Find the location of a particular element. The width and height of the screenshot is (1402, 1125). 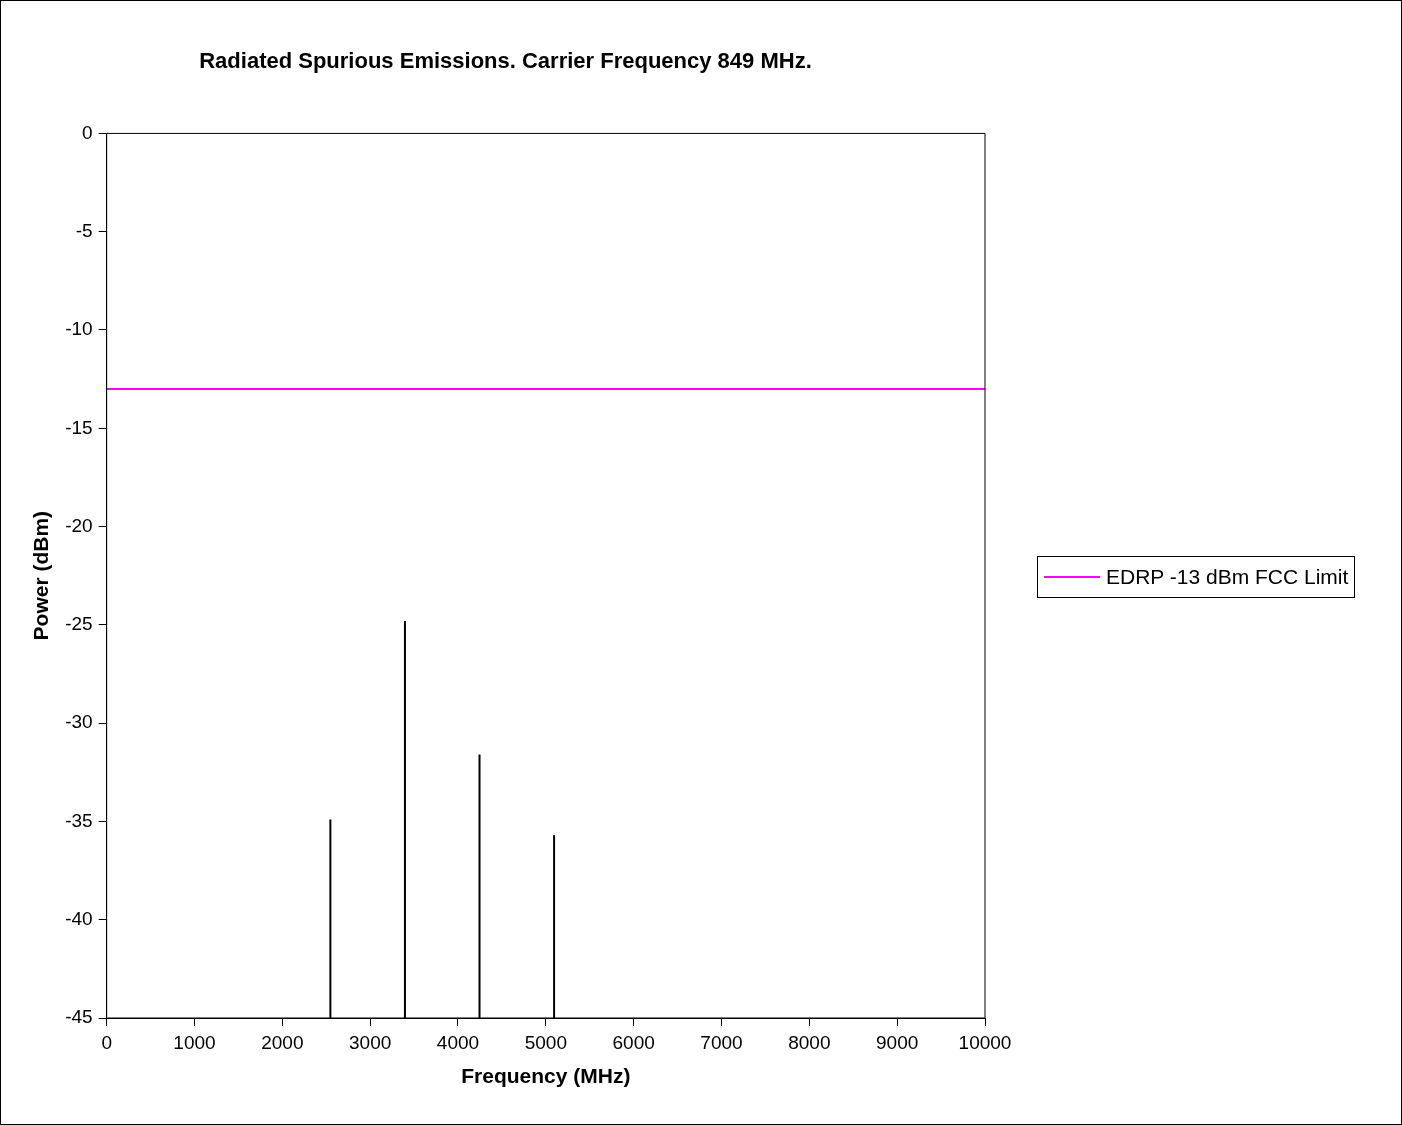

x-tick-label: 1000 is located at coordinates (194, 1042).